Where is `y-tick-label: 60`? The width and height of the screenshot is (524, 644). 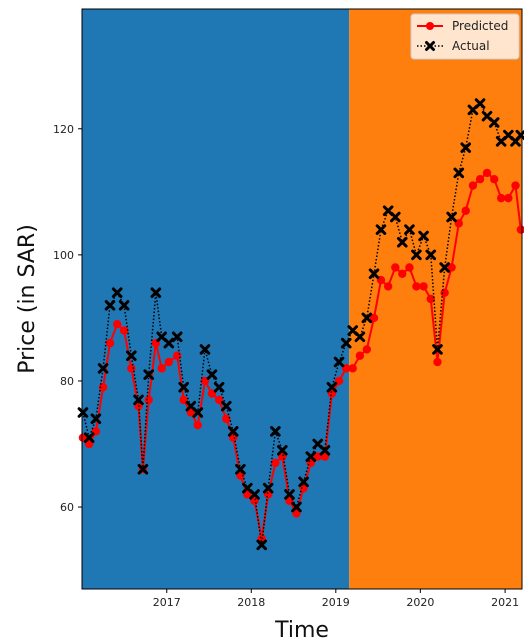
y-tick-label: 60 is located at coordinates (67, 507).